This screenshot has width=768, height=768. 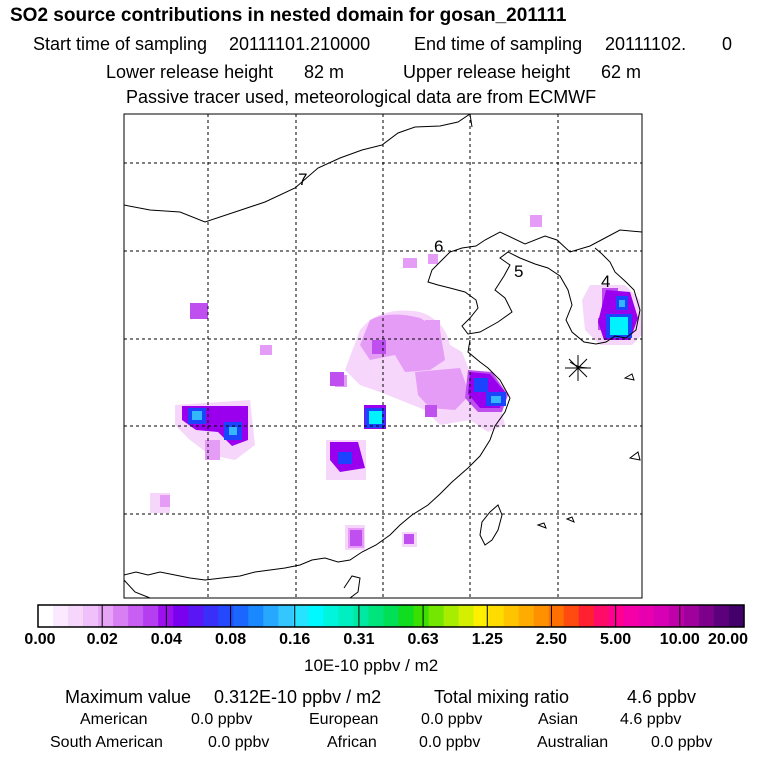 I want to click on colorbar-tick-label: 0.16, so click(x=295, y=639).